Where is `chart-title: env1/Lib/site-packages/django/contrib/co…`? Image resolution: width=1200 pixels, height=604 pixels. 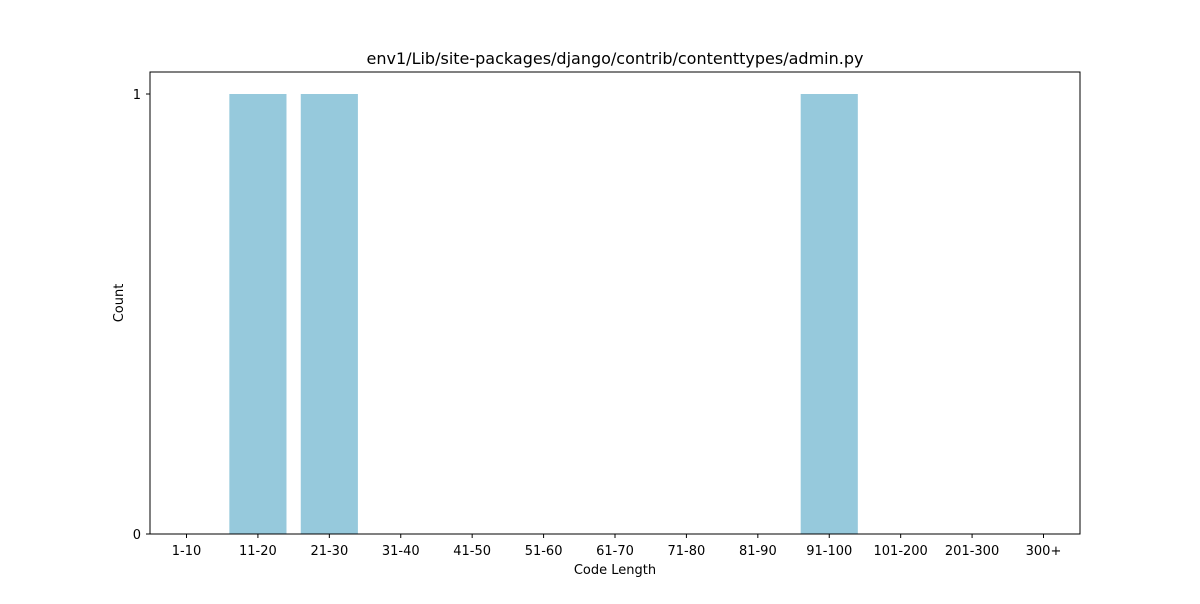 chart-title: env1/Lib/site-packages/django/contrib/co… is located at coordinates (615, 58).